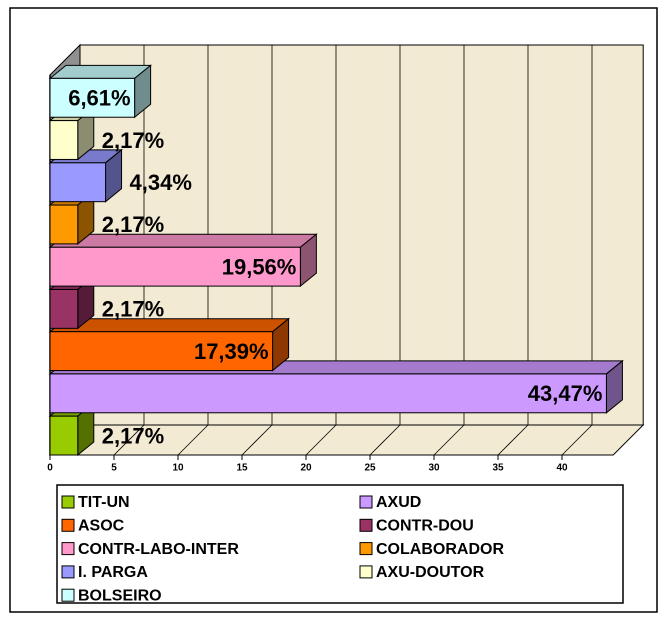 This screenshot has height=627, width=667. What do you see at coordinates (242, 468) in the screenshot?
I see `x-tick-label: 15` at bounding box center [242, 468].